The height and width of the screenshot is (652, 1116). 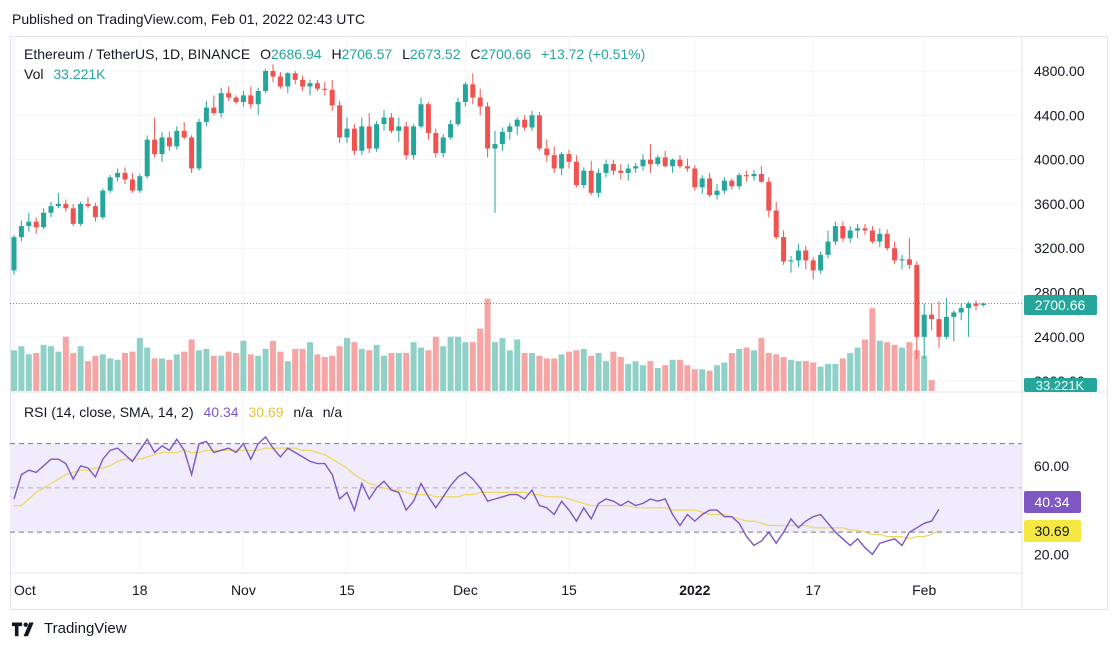 I want to click on rsi-value: 40.34, so click(x=221, y=412).